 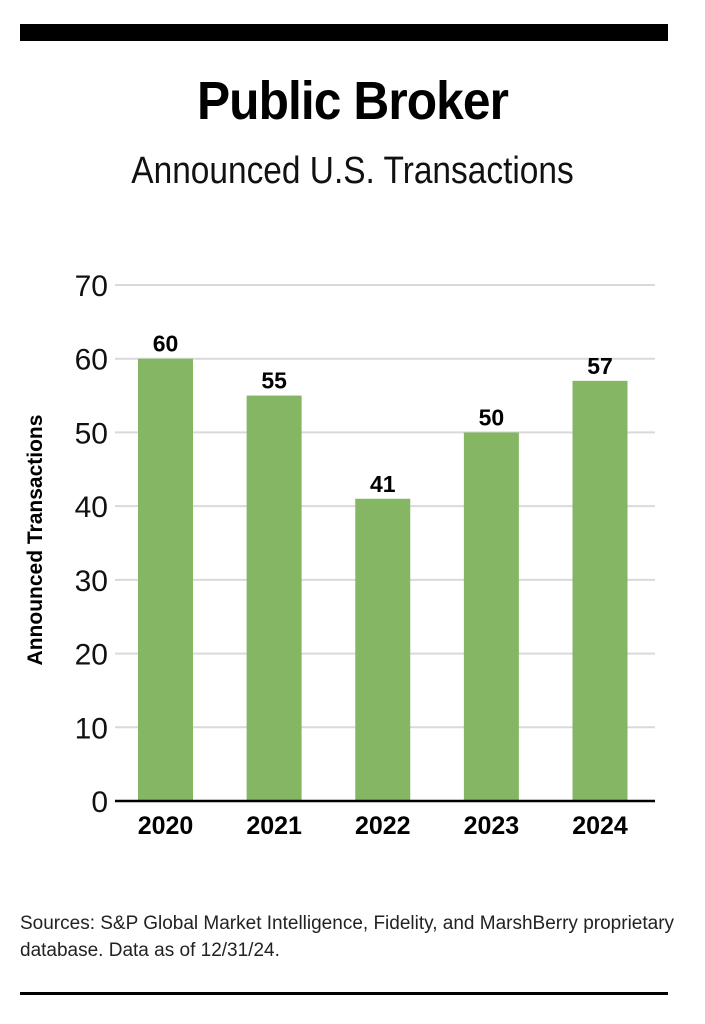 I want to click on y-tick-label: 60, so click(x=91, y=360).